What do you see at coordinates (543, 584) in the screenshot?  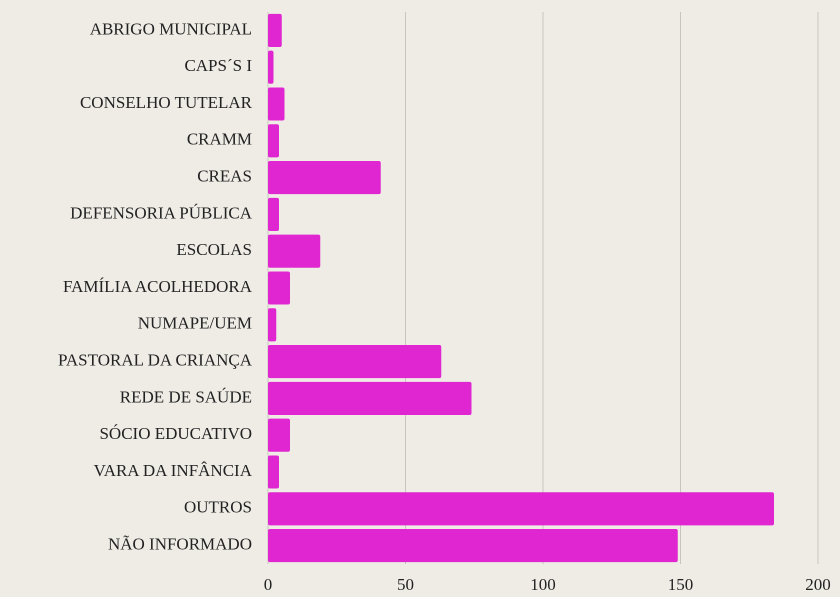 I see `x-tick-label: 100` at bounding box center [543, 584].